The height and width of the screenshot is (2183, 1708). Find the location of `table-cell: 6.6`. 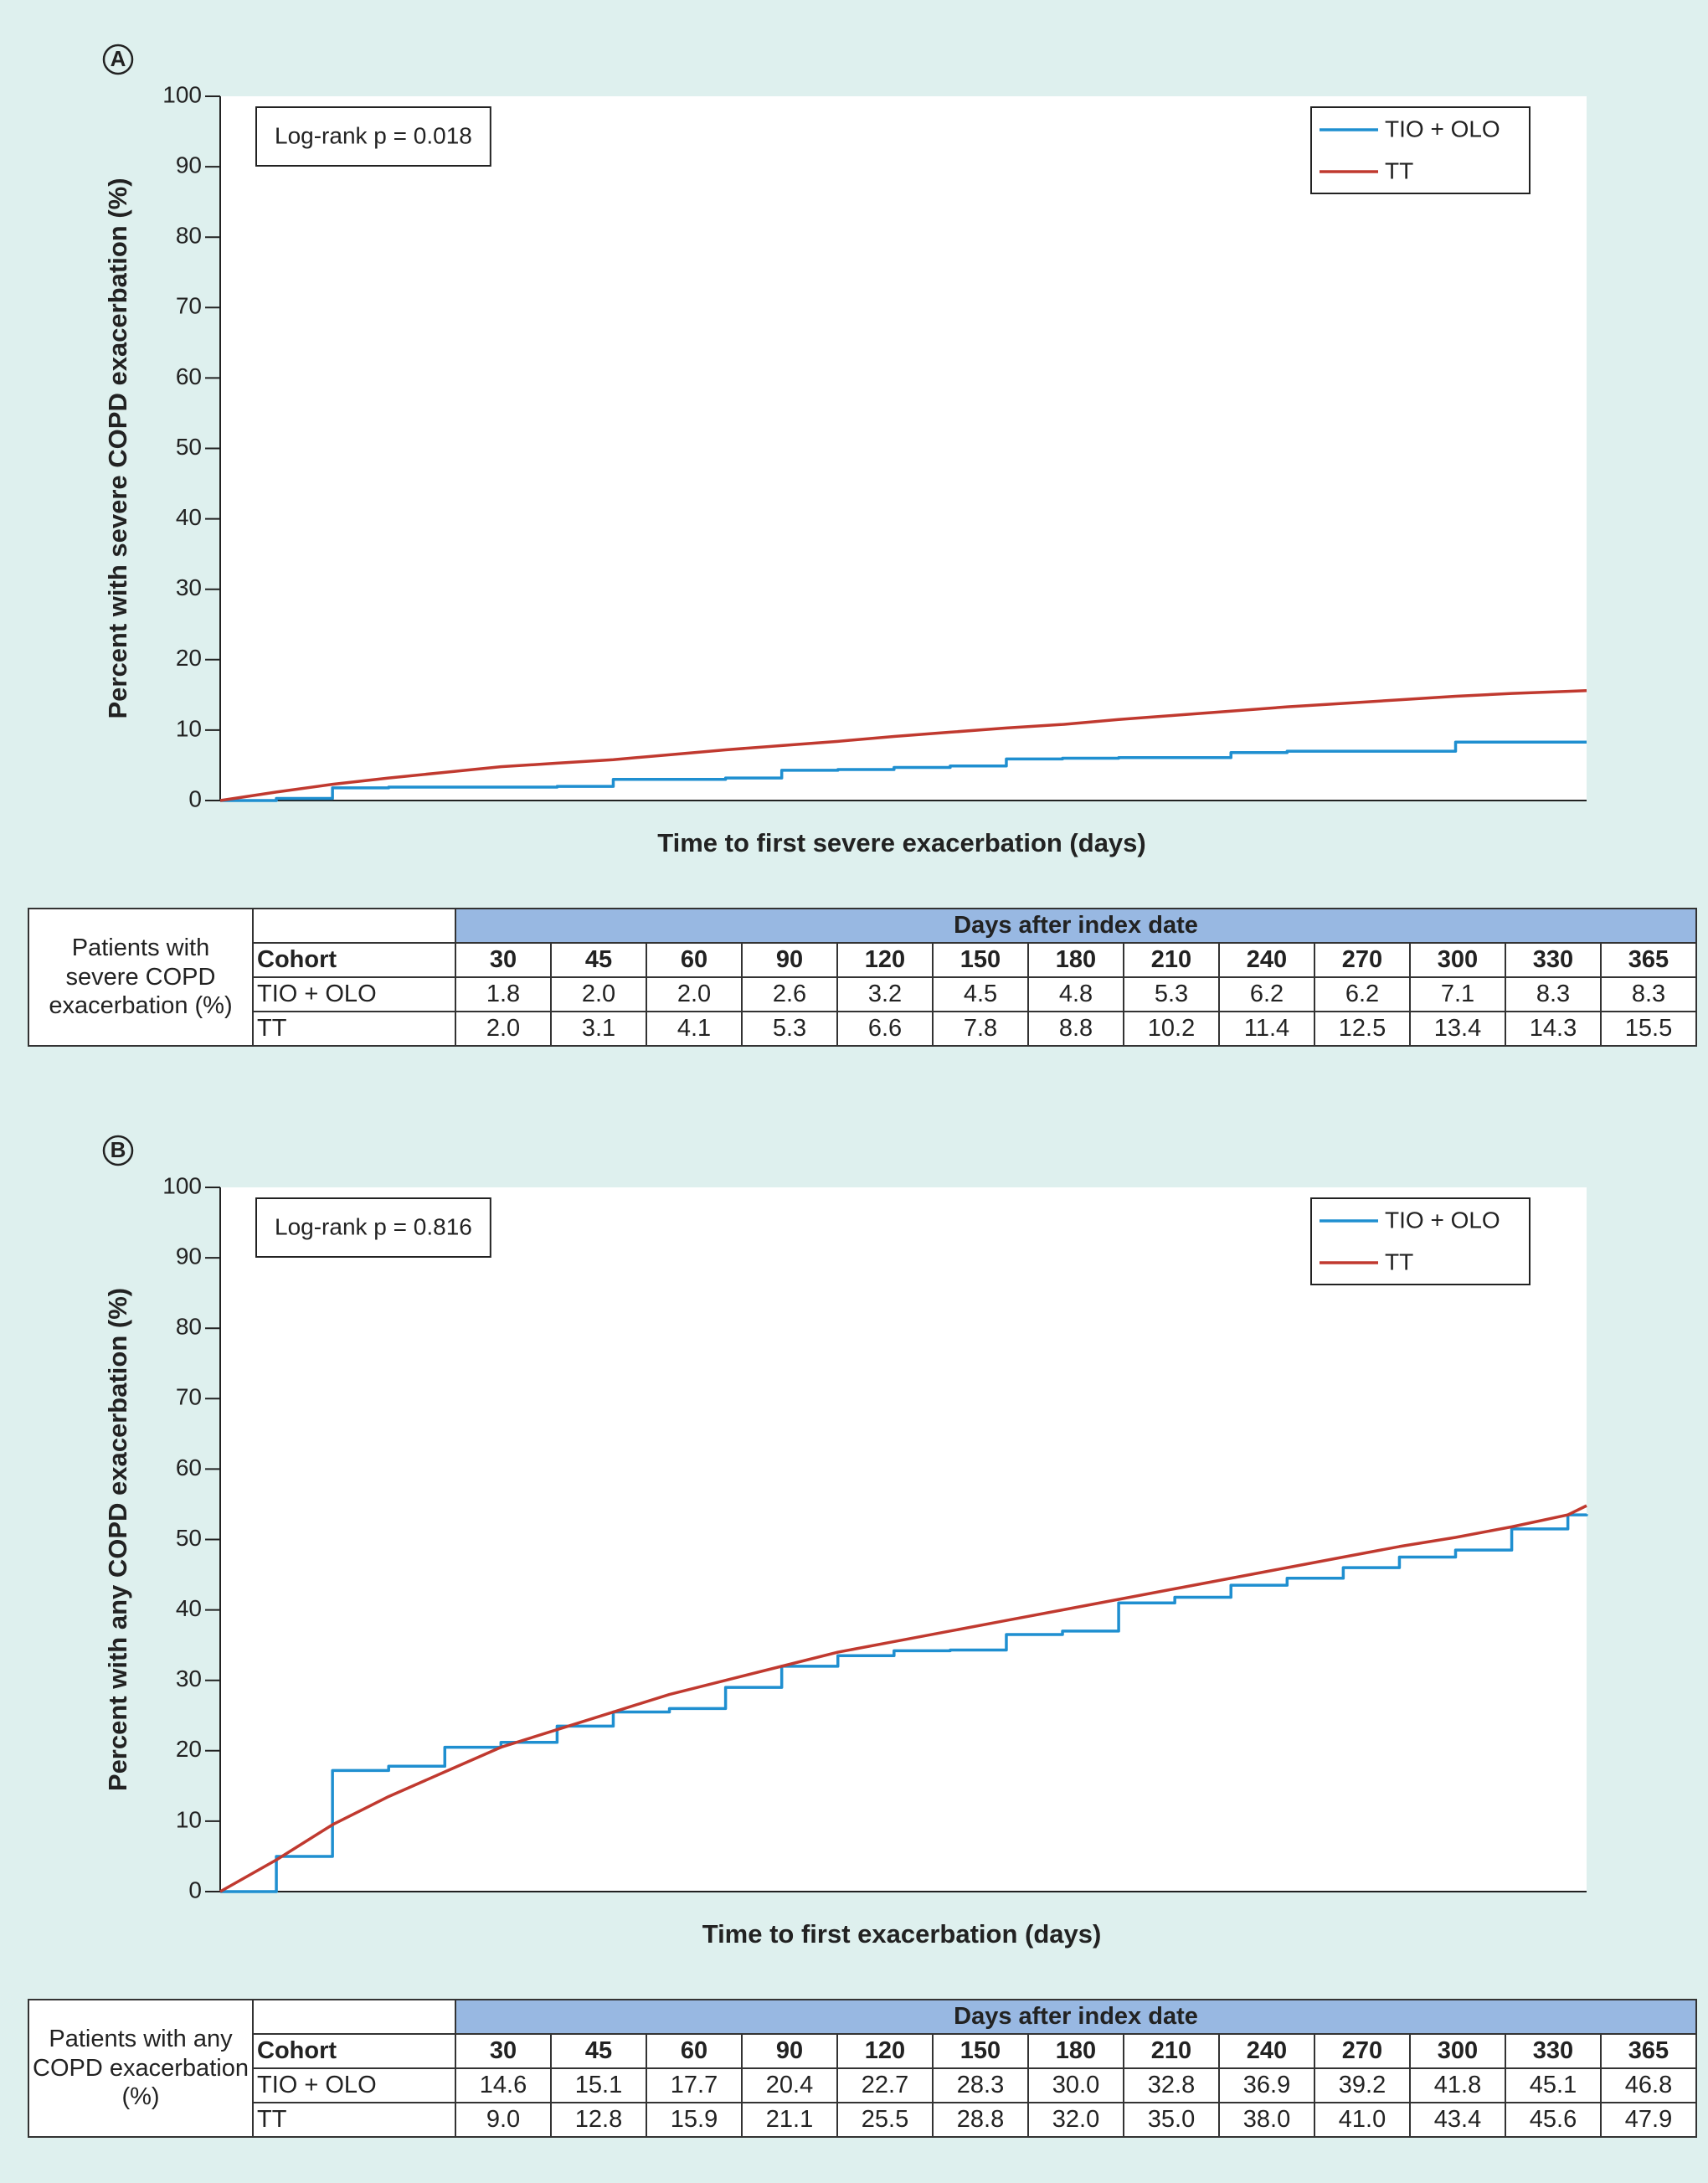

table-cell: 6.6 is located at coordinates (885, 1029).